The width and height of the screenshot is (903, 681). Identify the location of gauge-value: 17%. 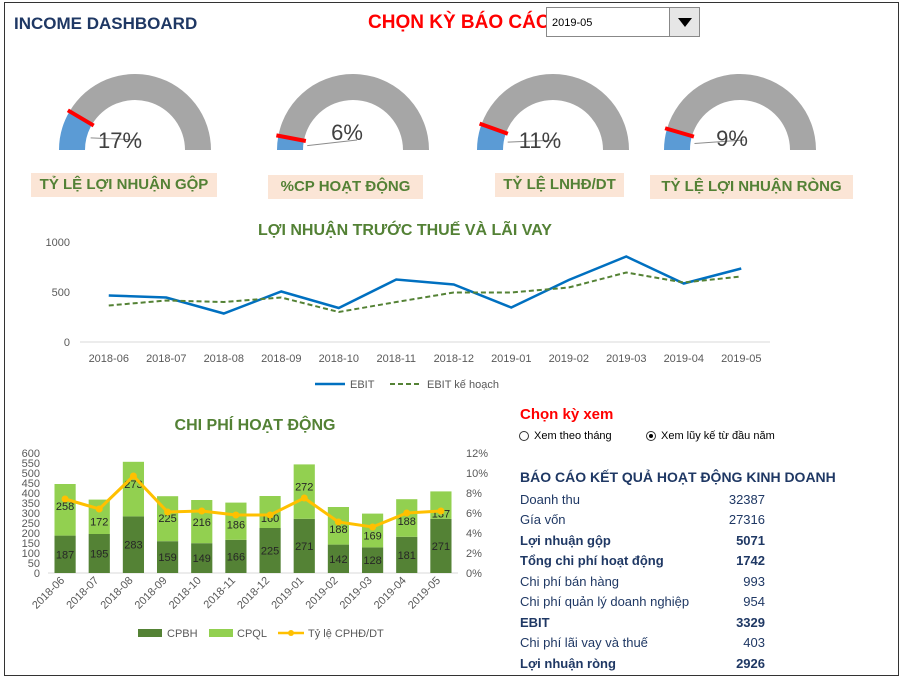
(120, 140).